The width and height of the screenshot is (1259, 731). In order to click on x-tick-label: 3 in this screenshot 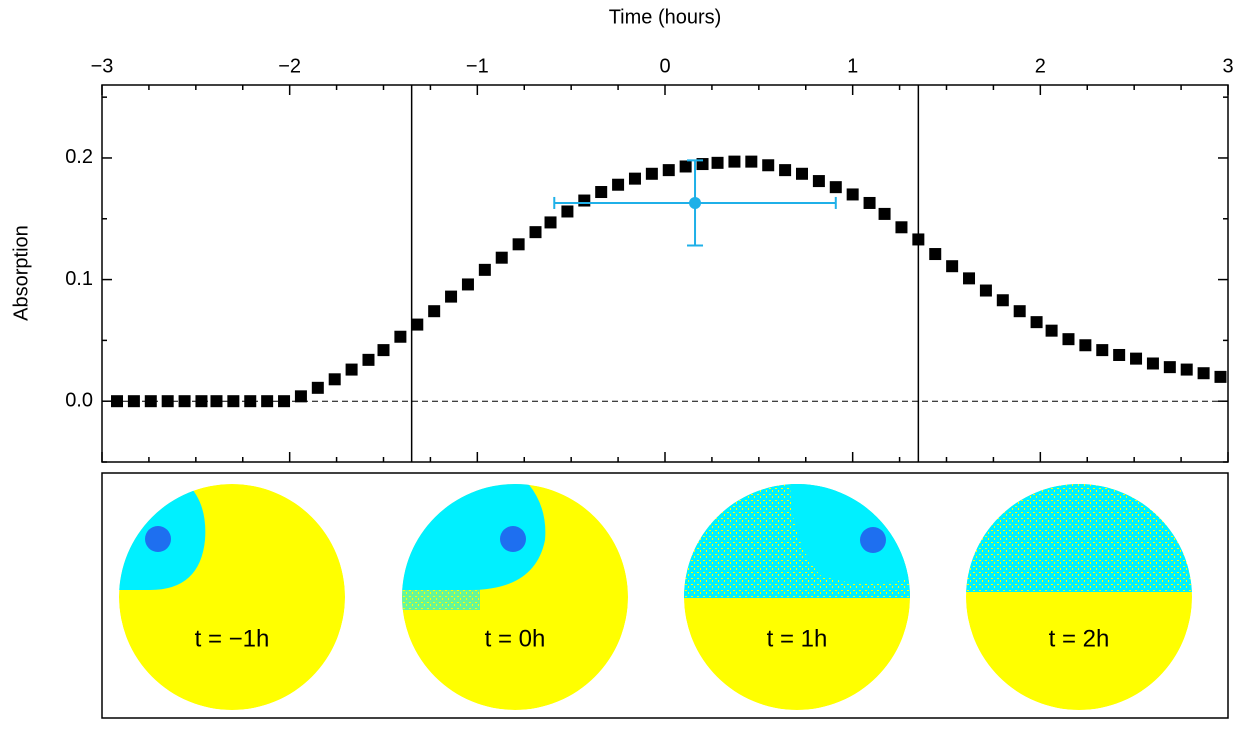, I will do `click(1227, 66)`.